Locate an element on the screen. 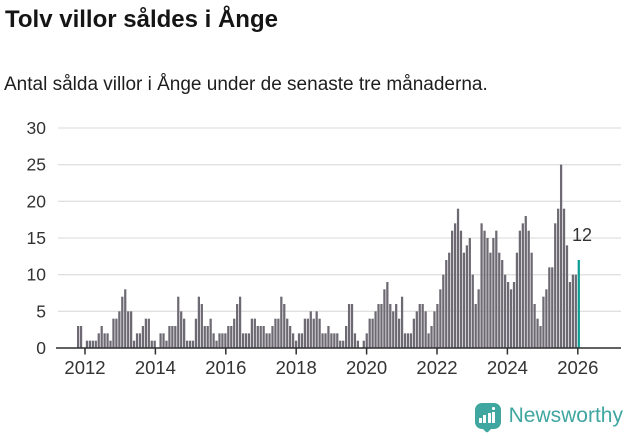 The width and height of the screenshot is (631, 439). y-axis-labels: 0 5 10 15 20 25 30 is located at coordinates (37, 238).